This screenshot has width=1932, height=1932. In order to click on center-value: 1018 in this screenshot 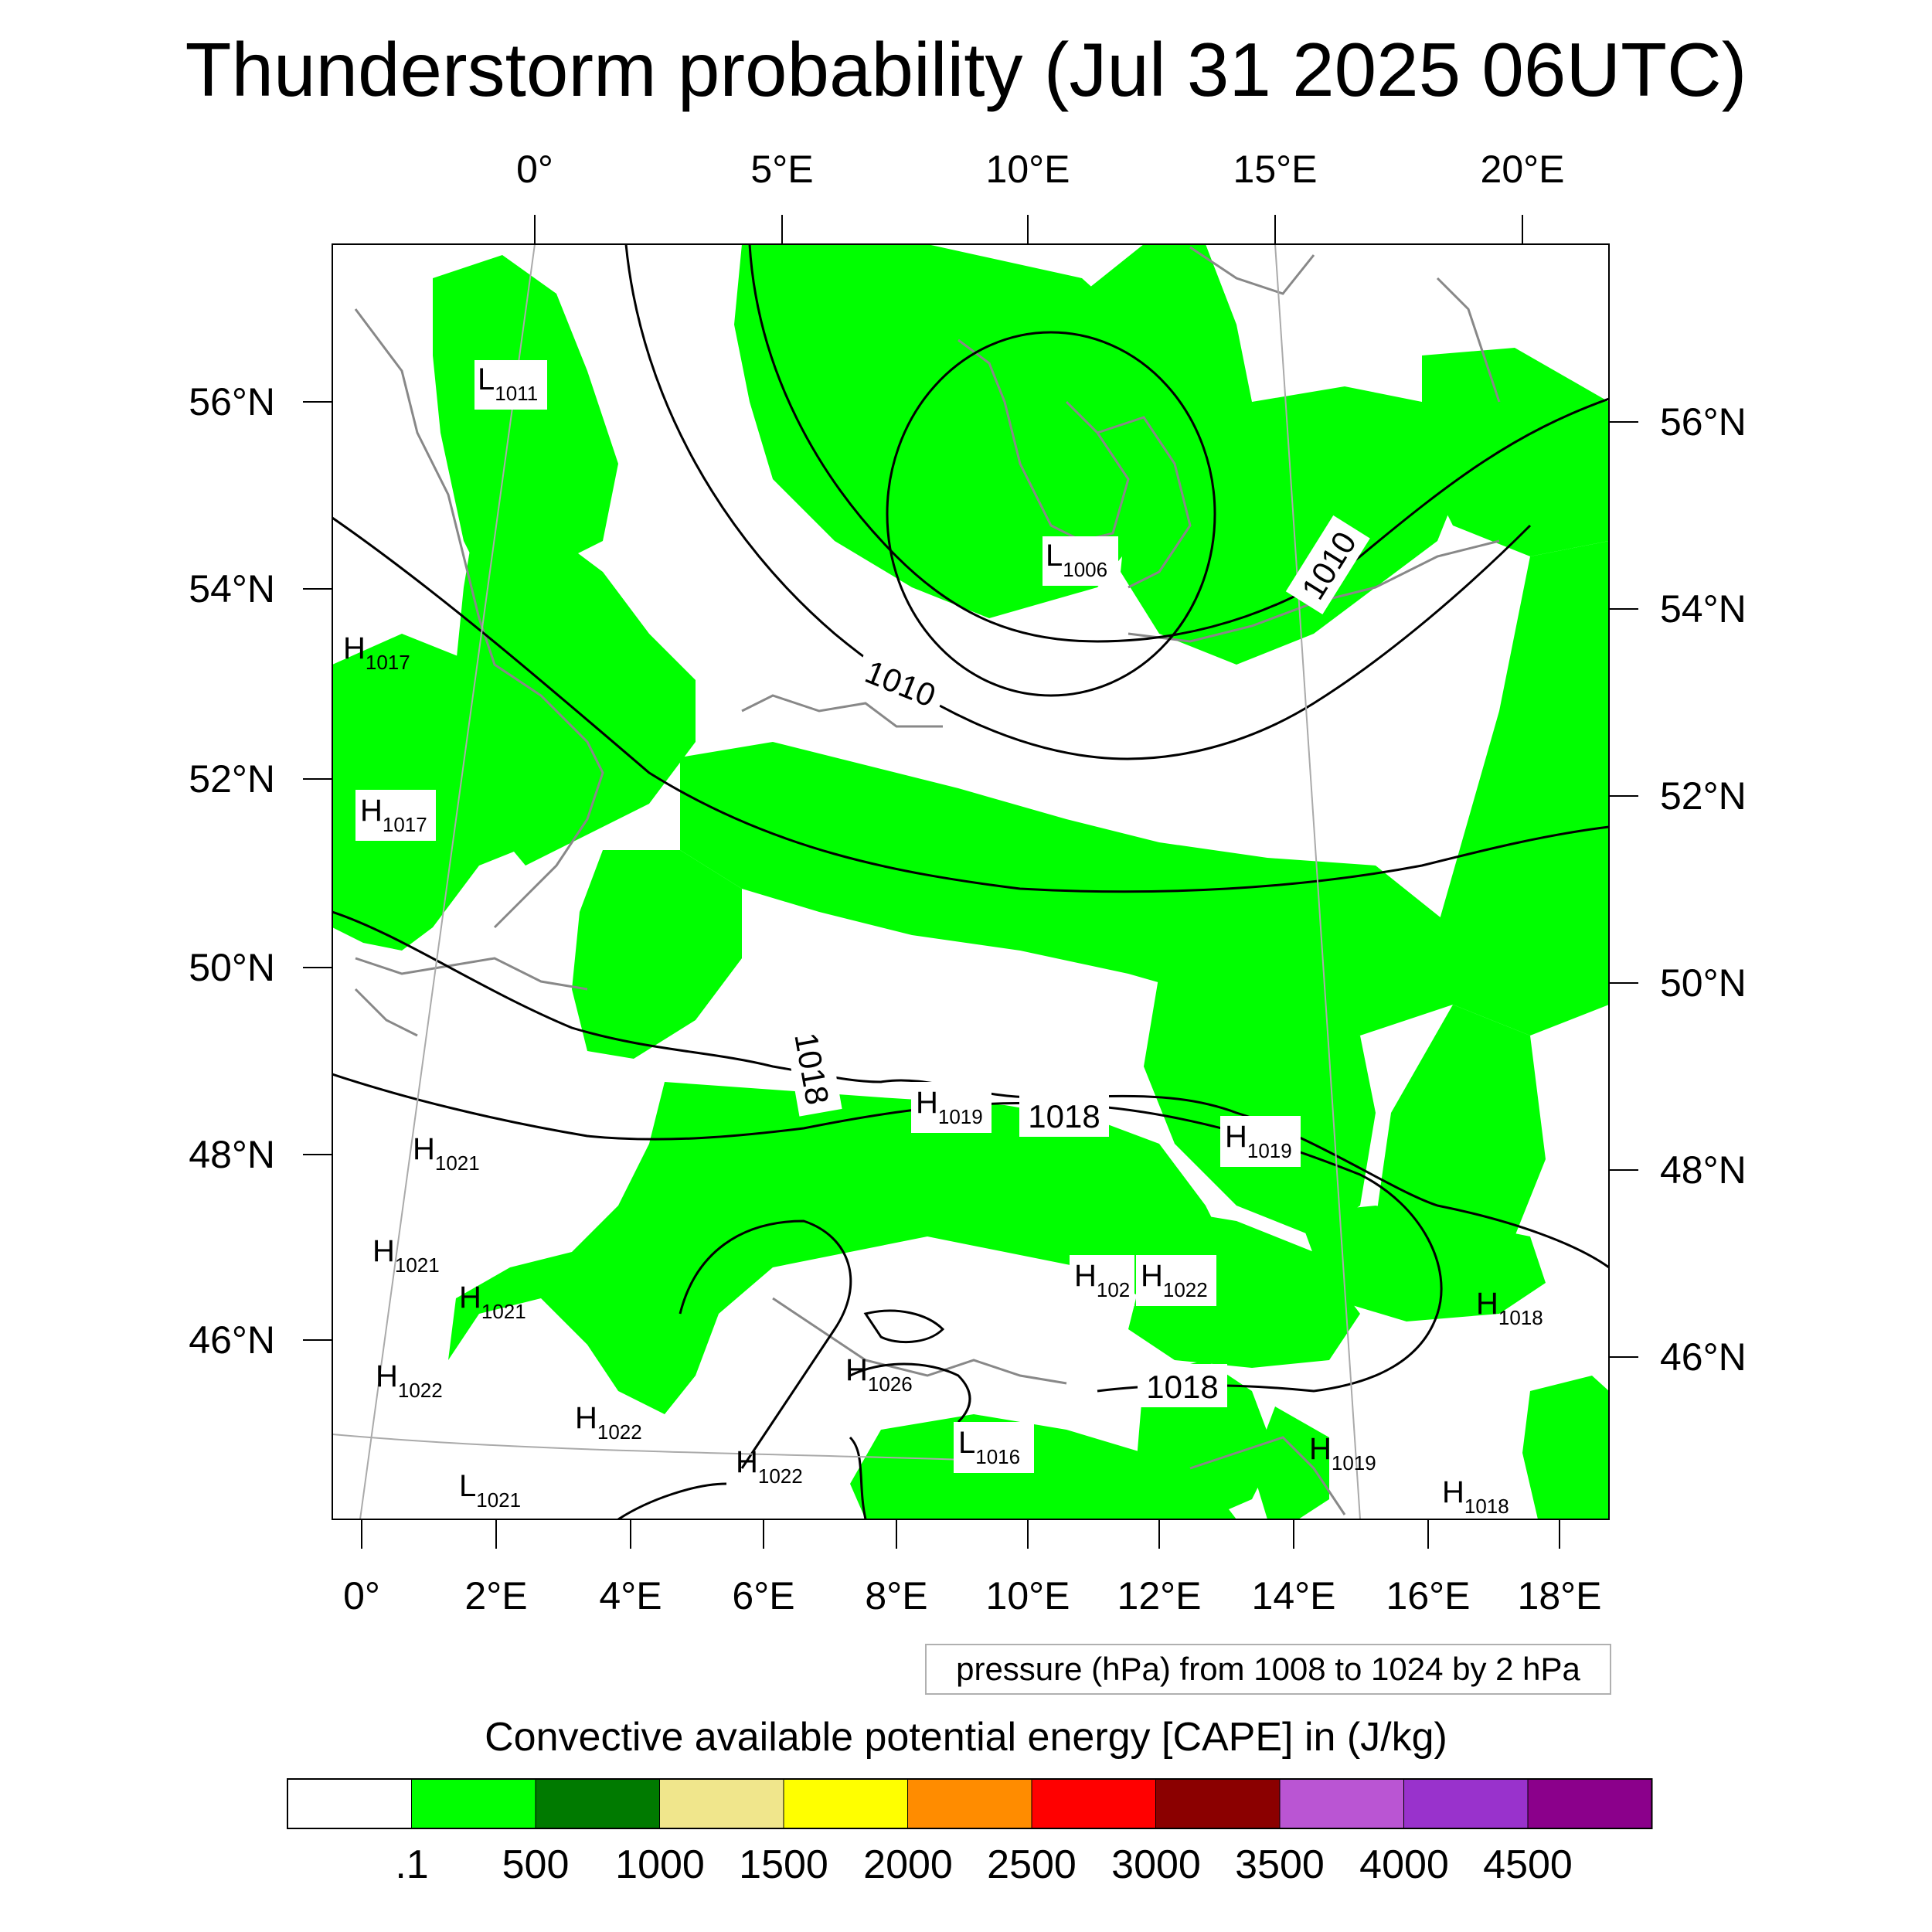, I will do `click(1487, 1506)`.